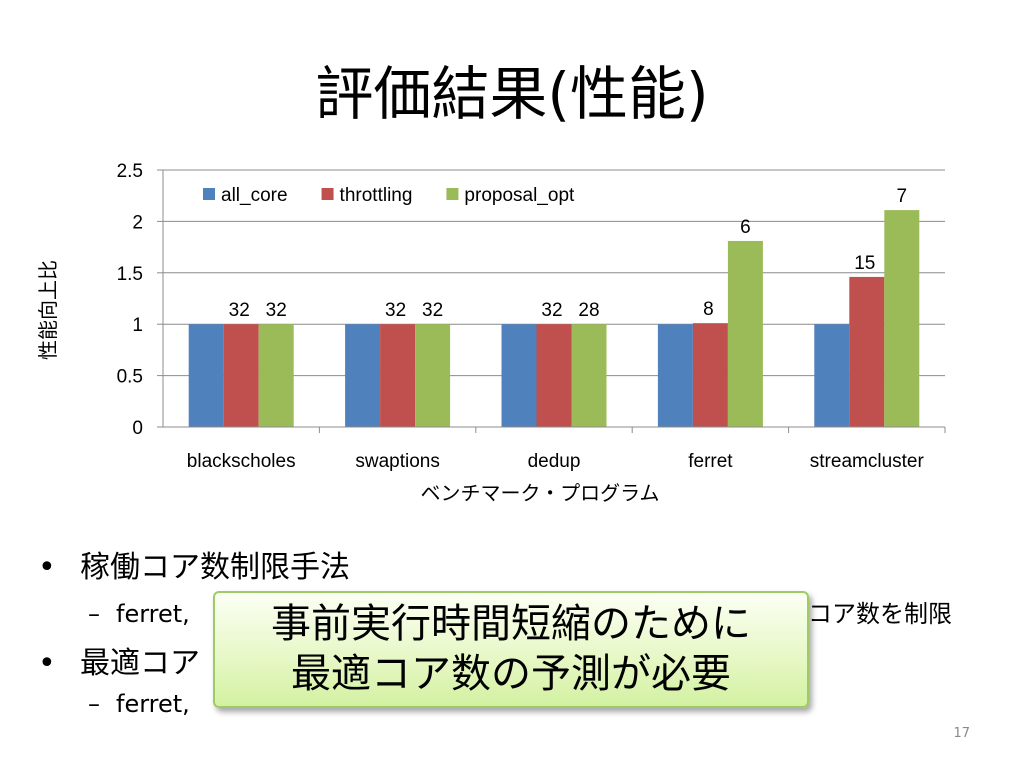 This screenshot has width=1024, height=768. I want to click on legend-label-throttling: throttling, so click(376, 195).